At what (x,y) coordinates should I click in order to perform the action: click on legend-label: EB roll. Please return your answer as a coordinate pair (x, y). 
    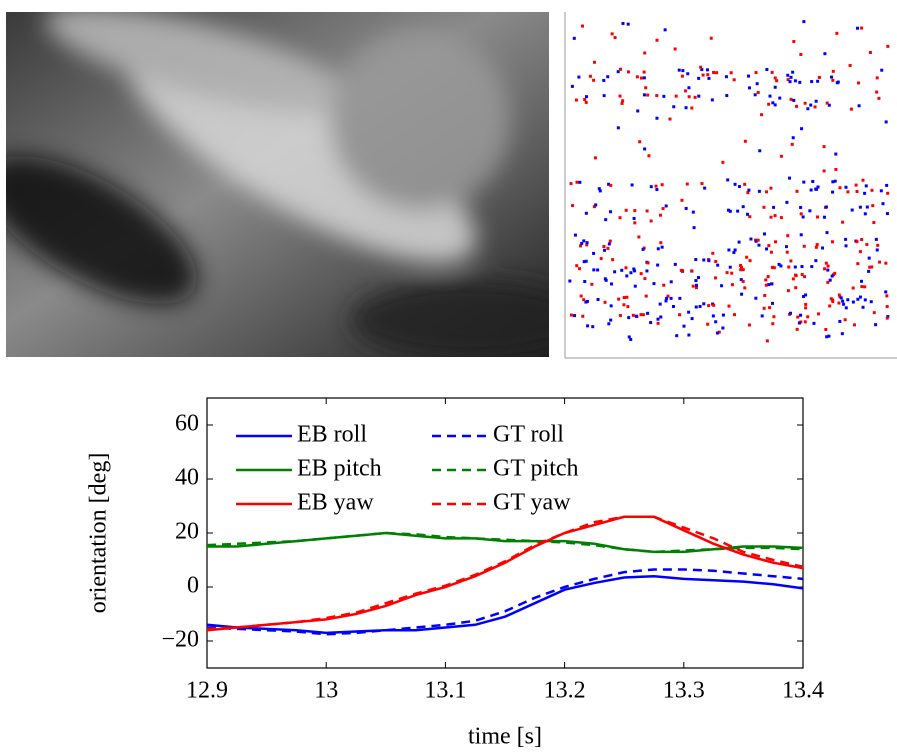
    Looking at the image, I should click on (332, 435).